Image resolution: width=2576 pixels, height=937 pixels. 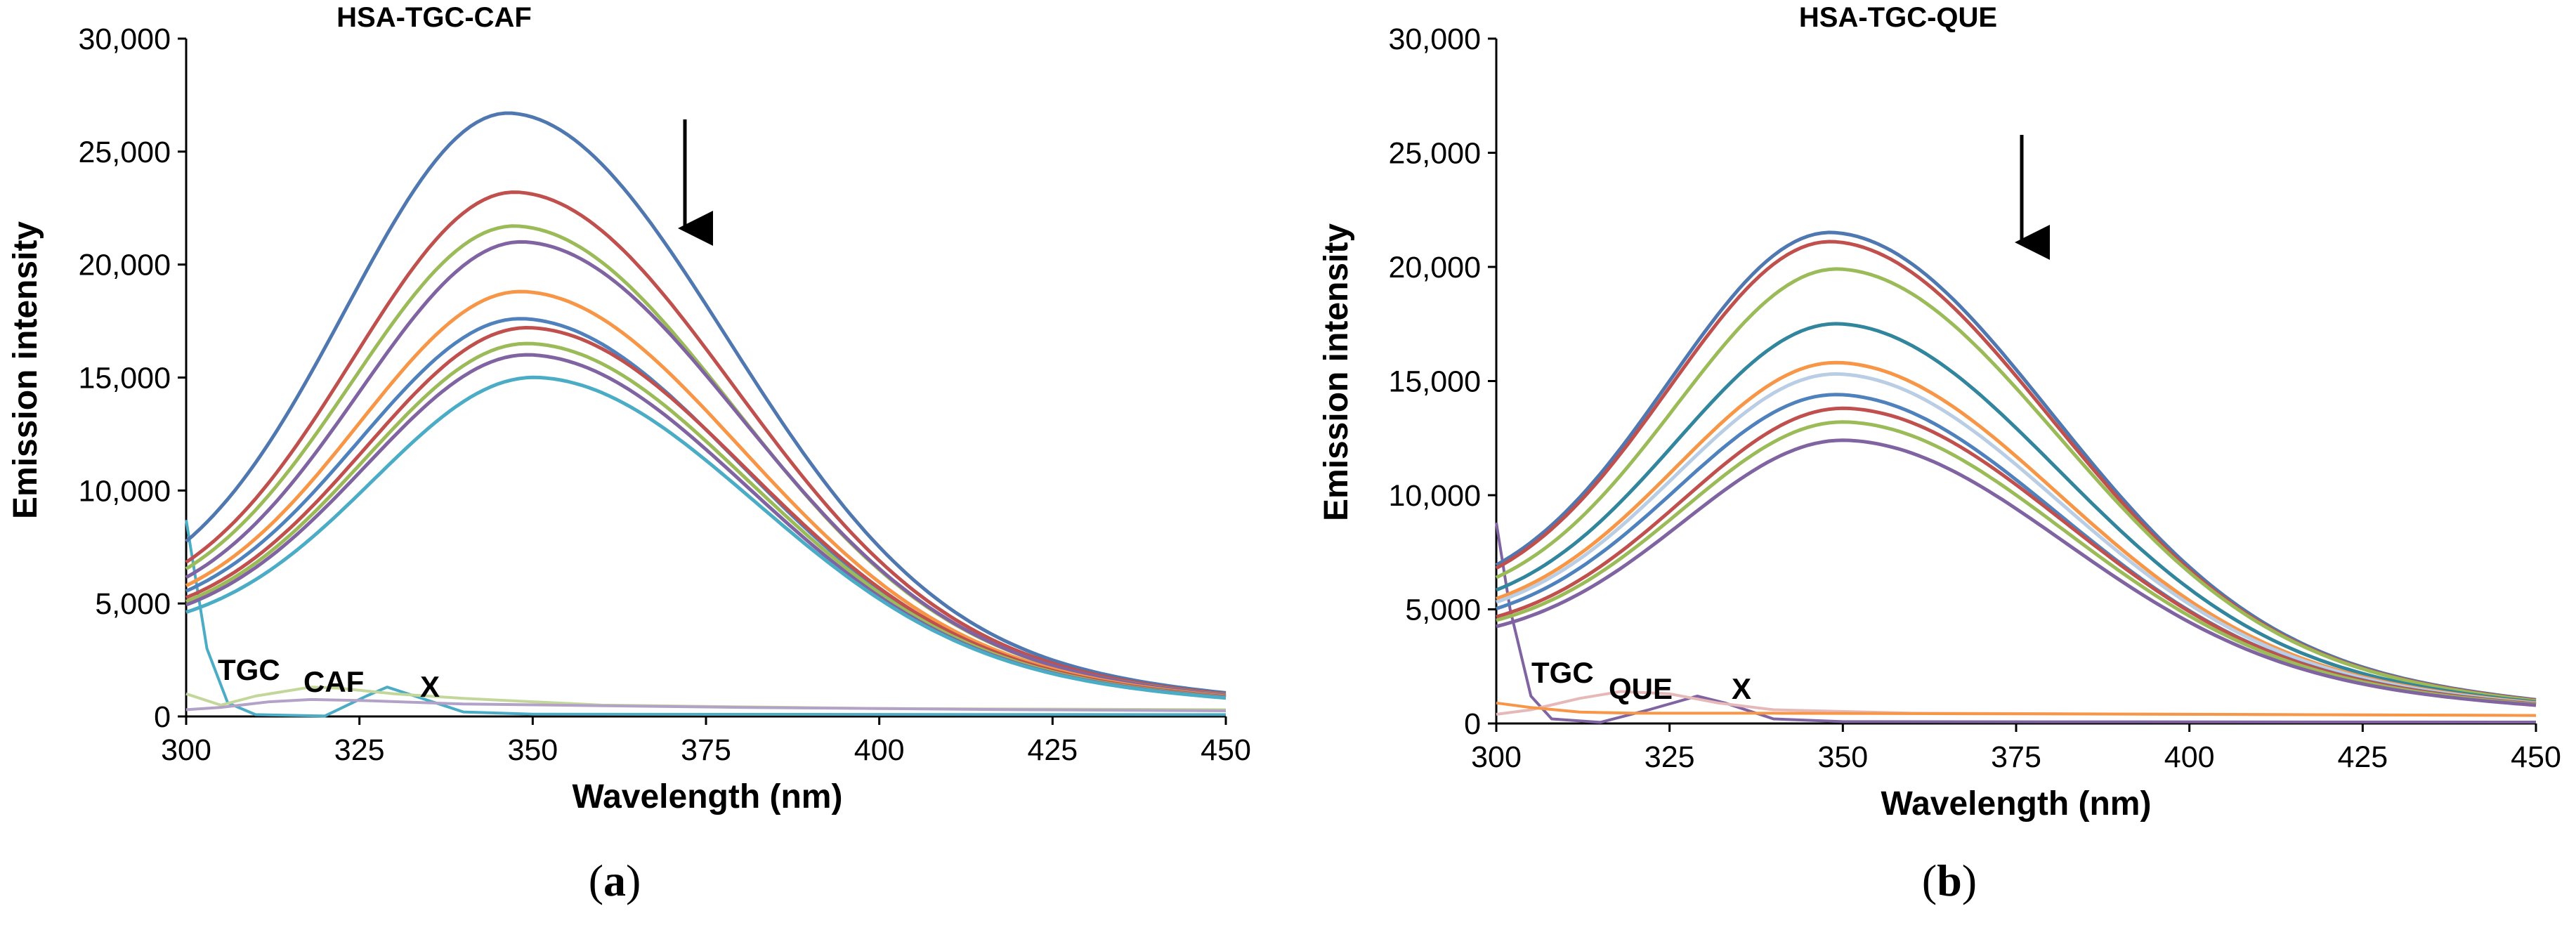 I want to click on panel-label-a: (a), so click(x=615, y=880).